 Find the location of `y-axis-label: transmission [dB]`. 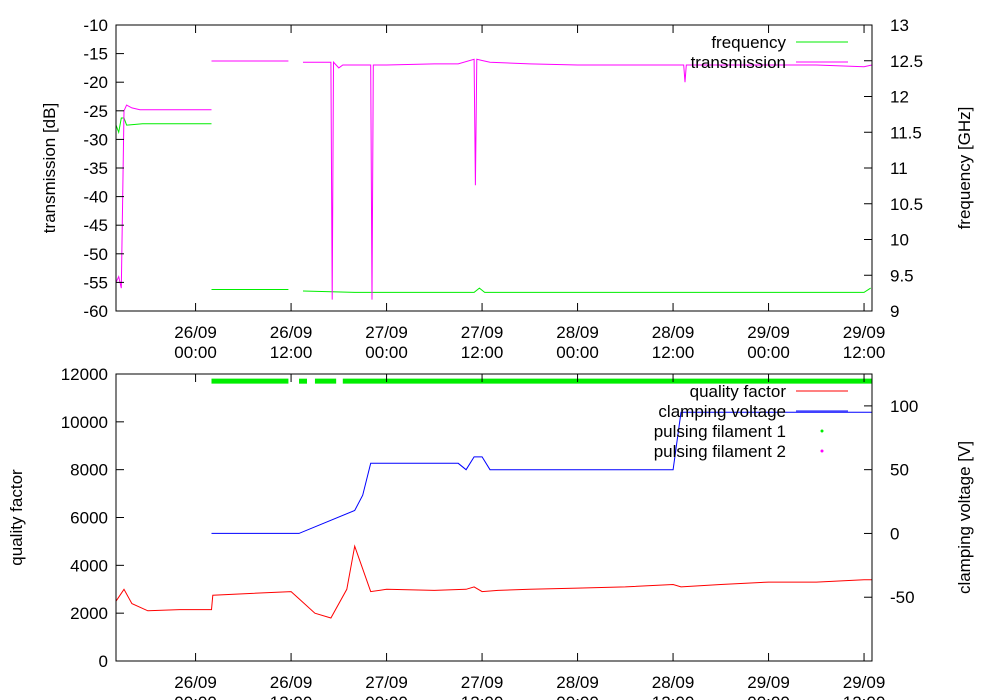

y-axis-label: transmission [dB] is located at coordinates (49, 168).